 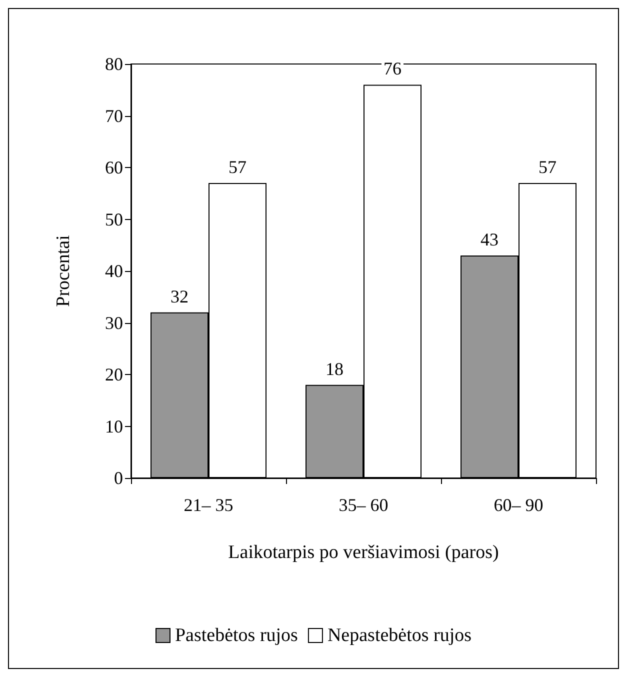 I want to click on y-tick-label: 60, so click(x=114, y=168).